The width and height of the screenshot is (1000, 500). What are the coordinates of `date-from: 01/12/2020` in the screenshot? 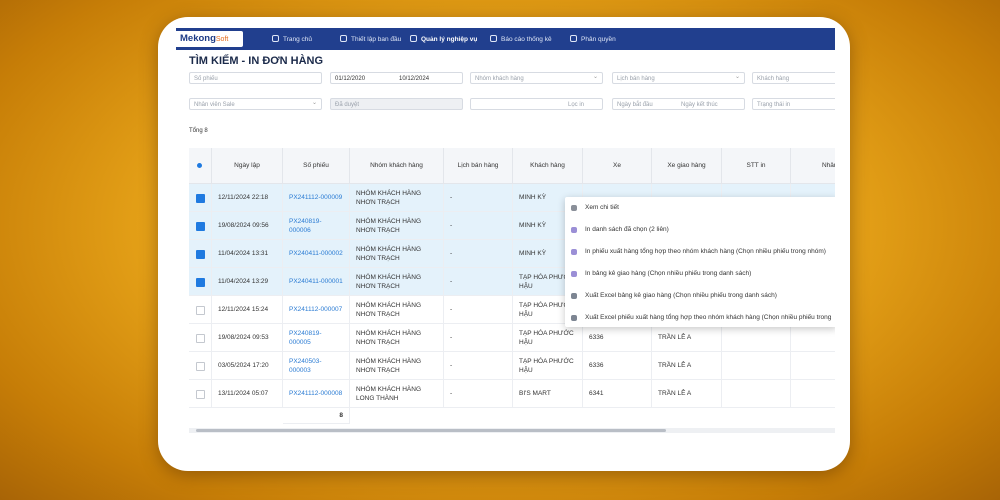 It's located at (350, 79).